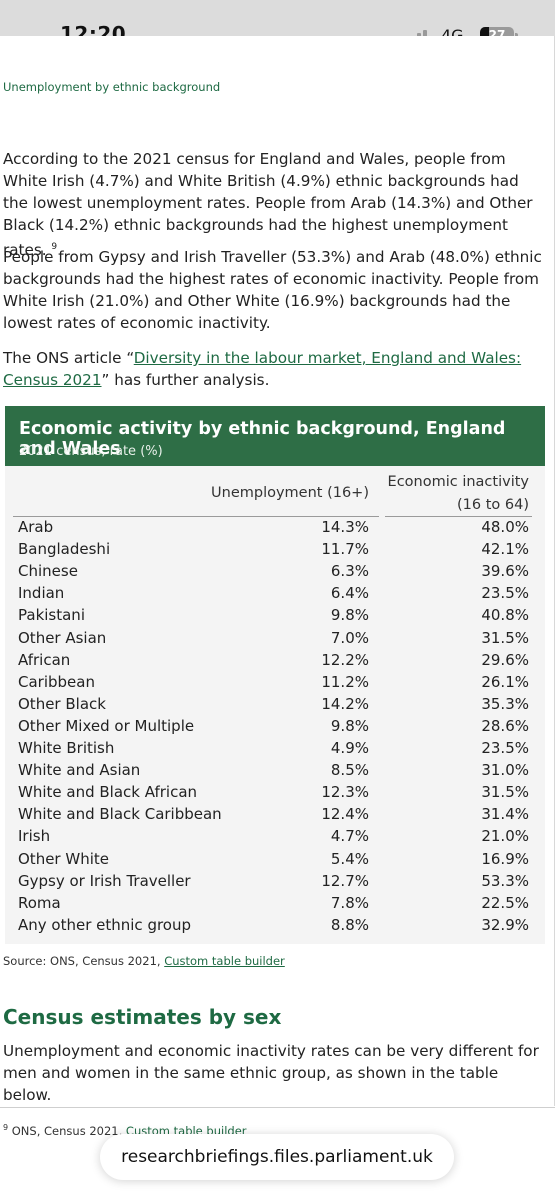 The width and height of the screenshot is (555, 1200). What do you see at coordinates (51, 615) in the screenshot?
I see `row-ethnic-group: Pakistani` at bounding box center [51, 615].